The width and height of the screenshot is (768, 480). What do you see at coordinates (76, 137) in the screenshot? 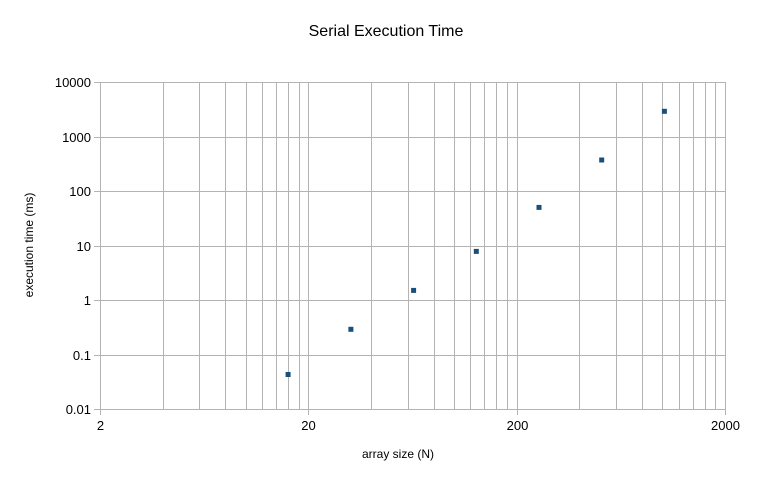
I see `y-tick-label: 1000` at bounding box center [76, 137].